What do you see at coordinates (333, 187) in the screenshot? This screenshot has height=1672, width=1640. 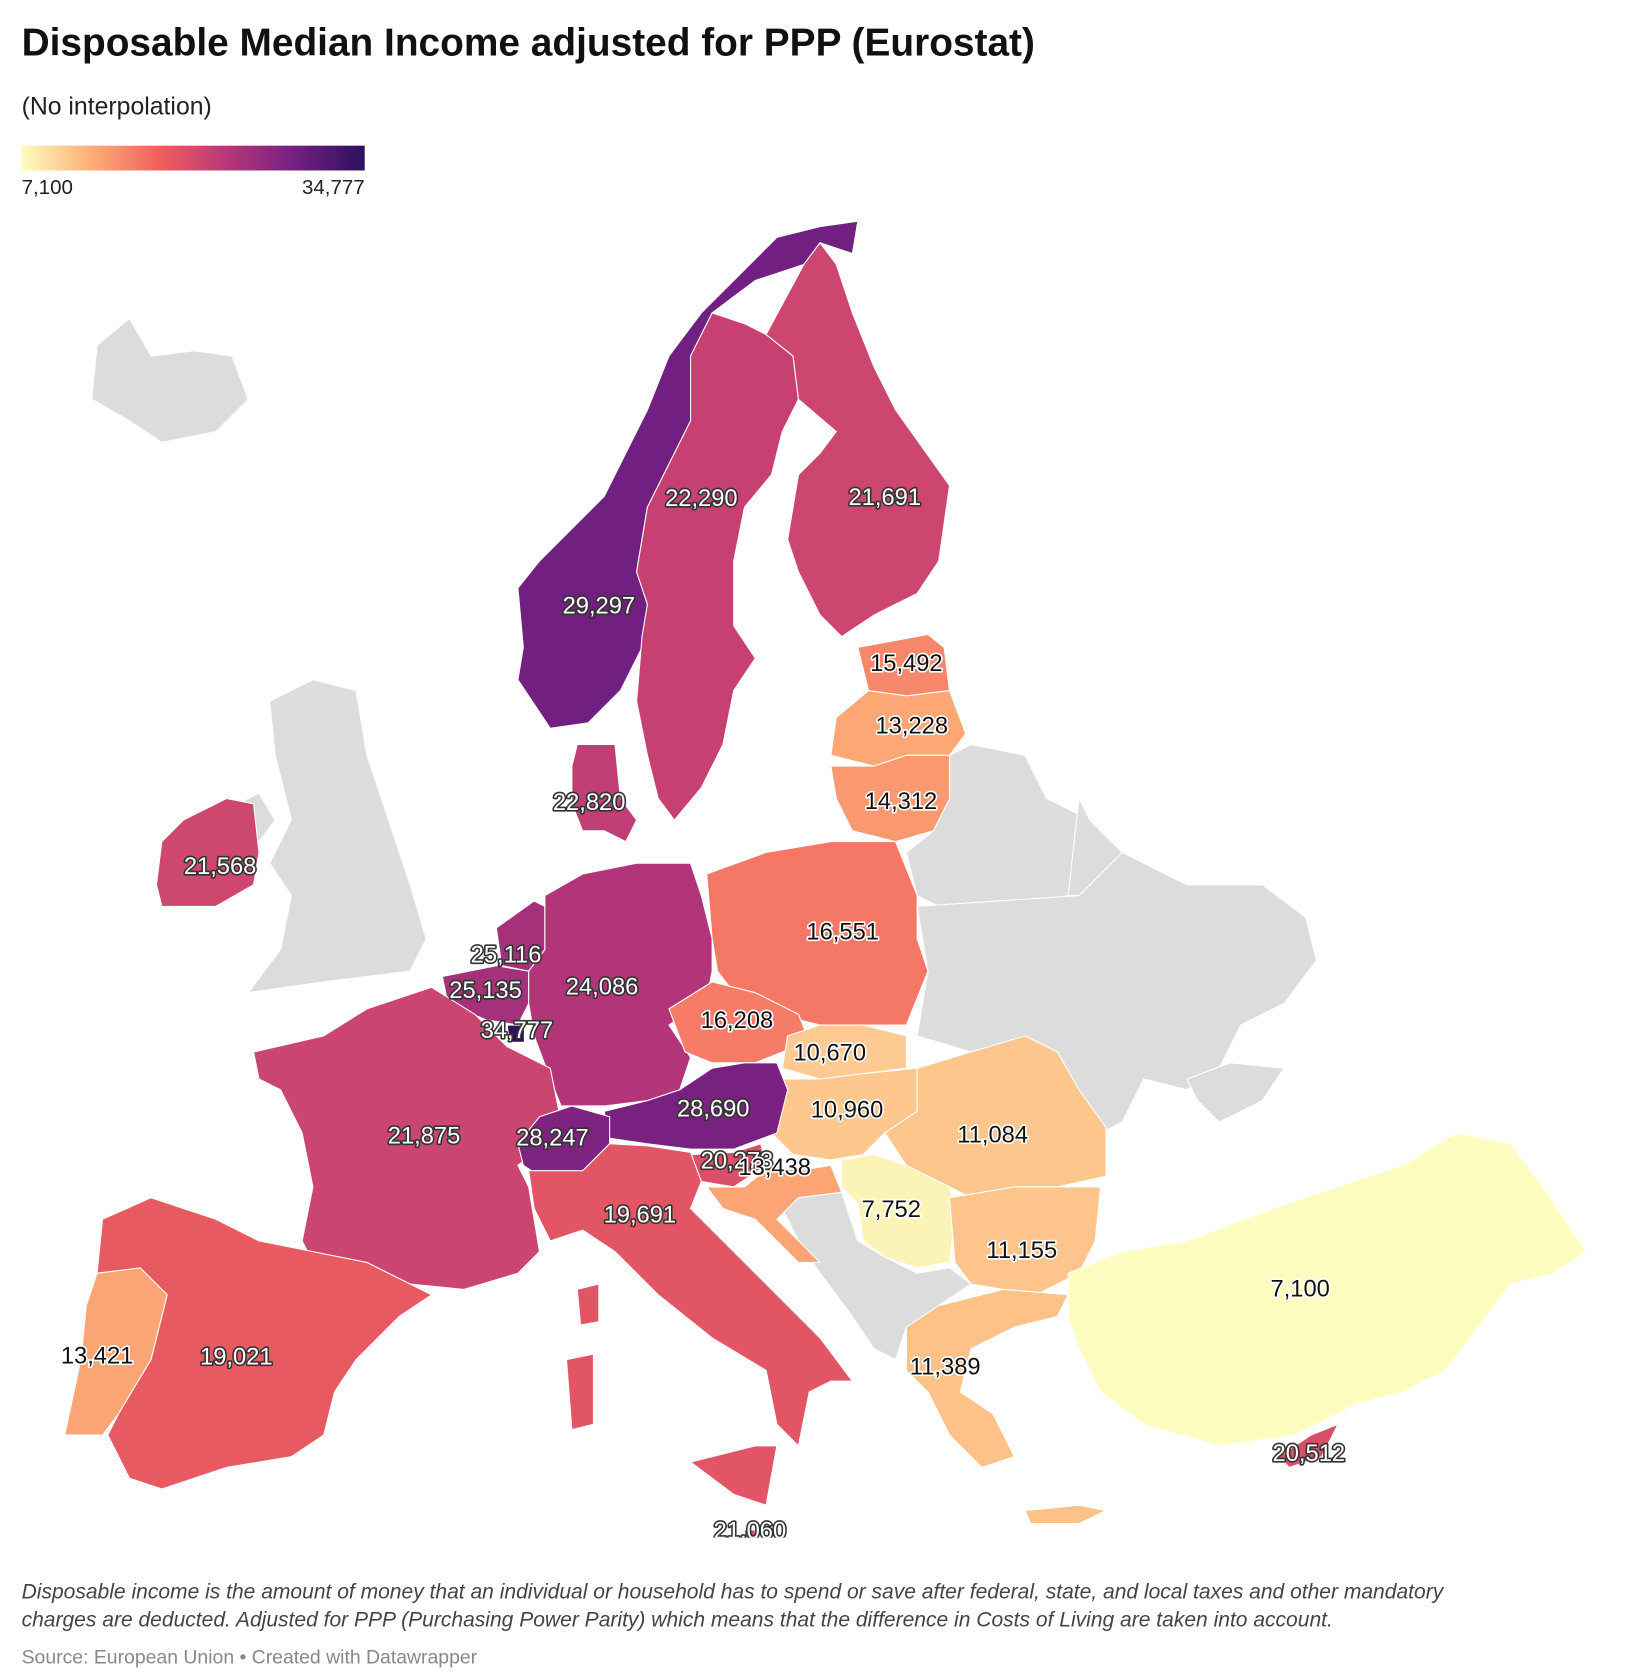 I see `legend-max: 34,777` at bounding box center [333, 187].